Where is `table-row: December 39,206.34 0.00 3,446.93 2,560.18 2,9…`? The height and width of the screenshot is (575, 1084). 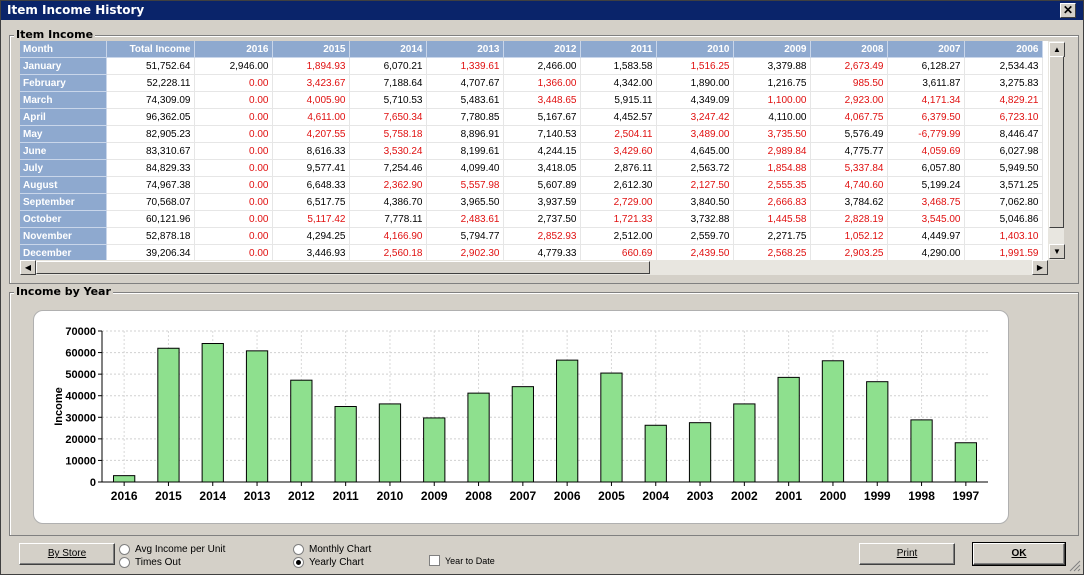 table-row: December 39,206.34 0.00 3,446.93 2,560.18 2,9… is located at coordinates (531, 252).